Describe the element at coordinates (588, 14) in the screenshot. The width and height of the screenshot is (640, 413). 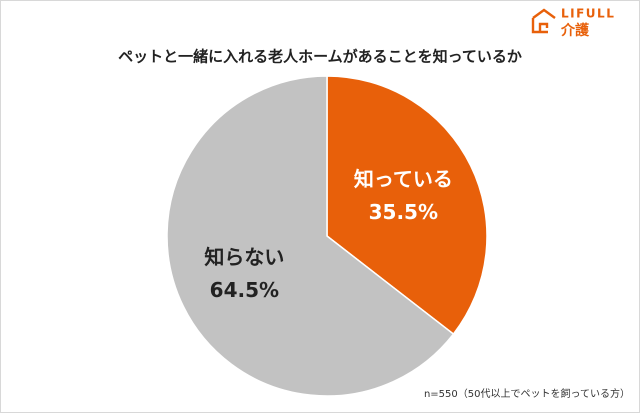
I see `logo-brand: LIFULL` at that location.